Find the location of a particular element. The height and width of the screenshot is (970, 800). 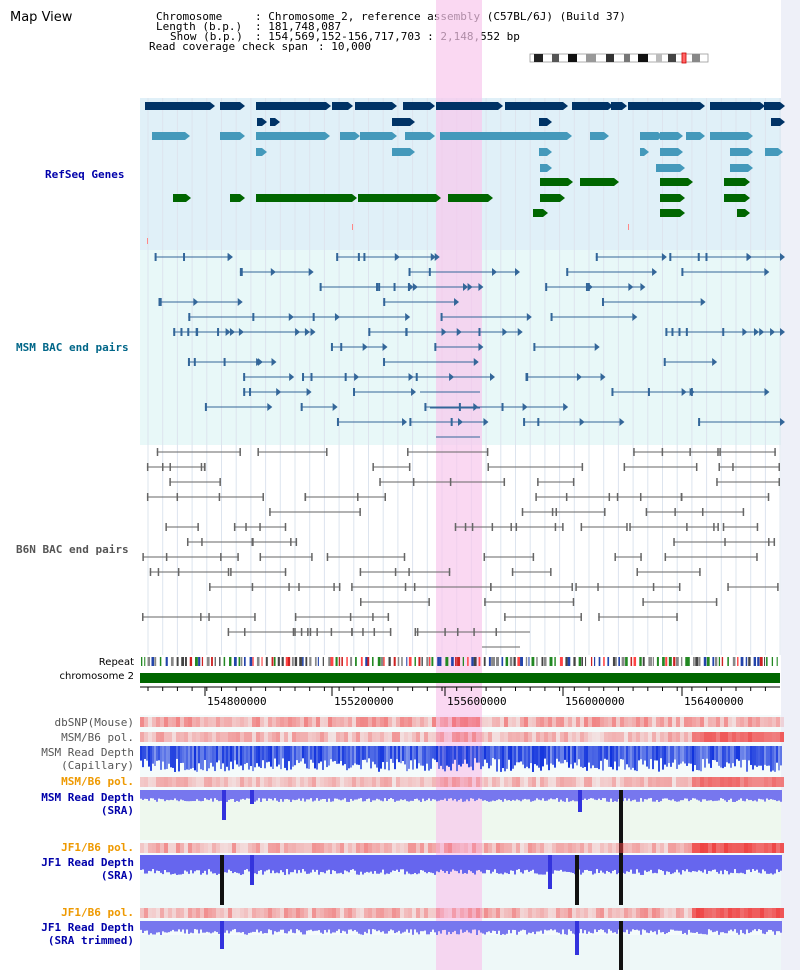

jf1-read-depth-sra-label: JF1 Read Depth is located at coordinates (87, 862).